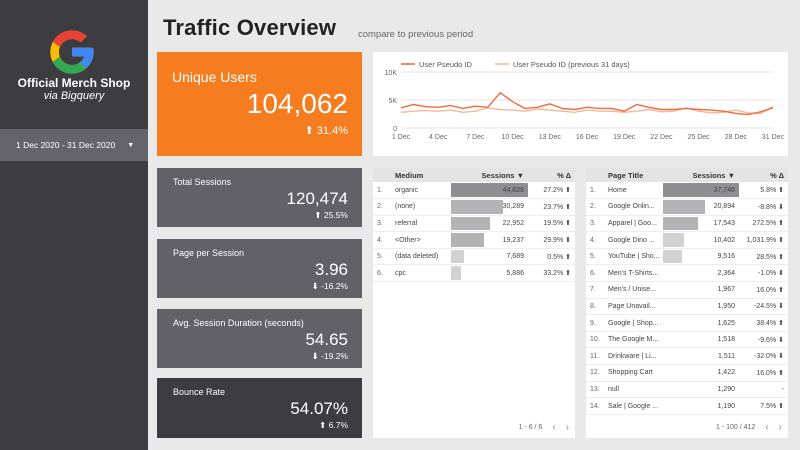 This screenshot has width=800, height=450. I want to click on table-row: 9. Google | Shop... 1,625 38.4% ⬆, so click(687, 323).